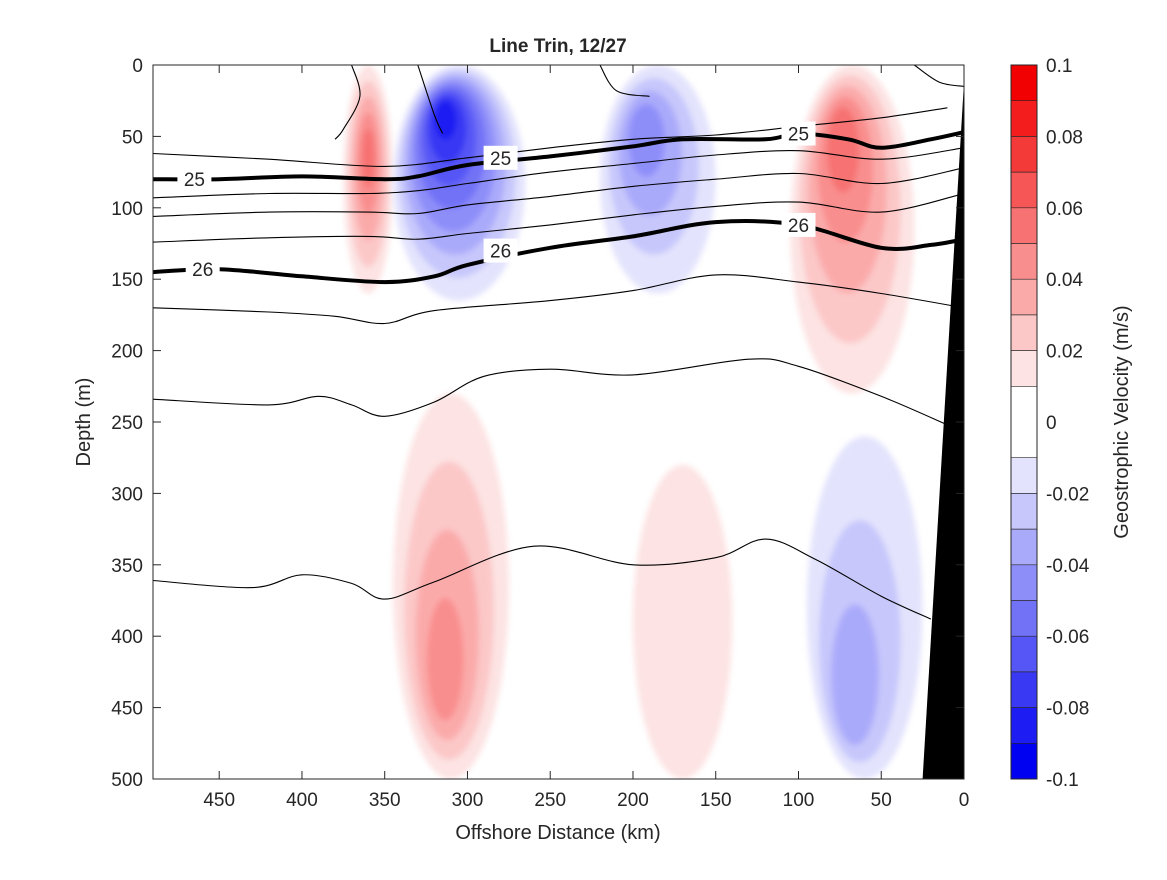 This screenshot has height=880, width=1167. I want to click on x-tick-label: 0, so click(964, 800).